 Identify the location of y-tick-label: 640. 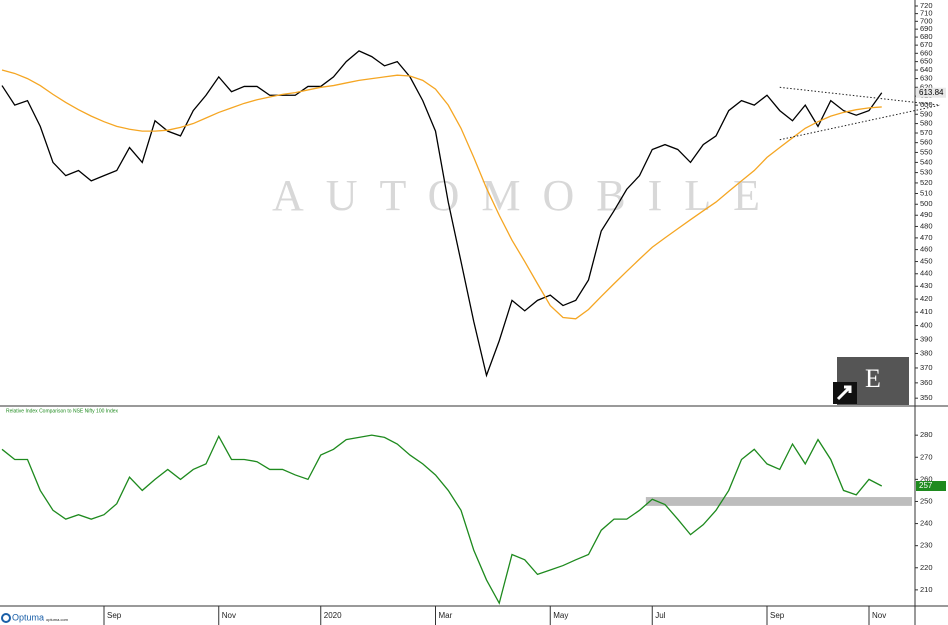
(926, 69).